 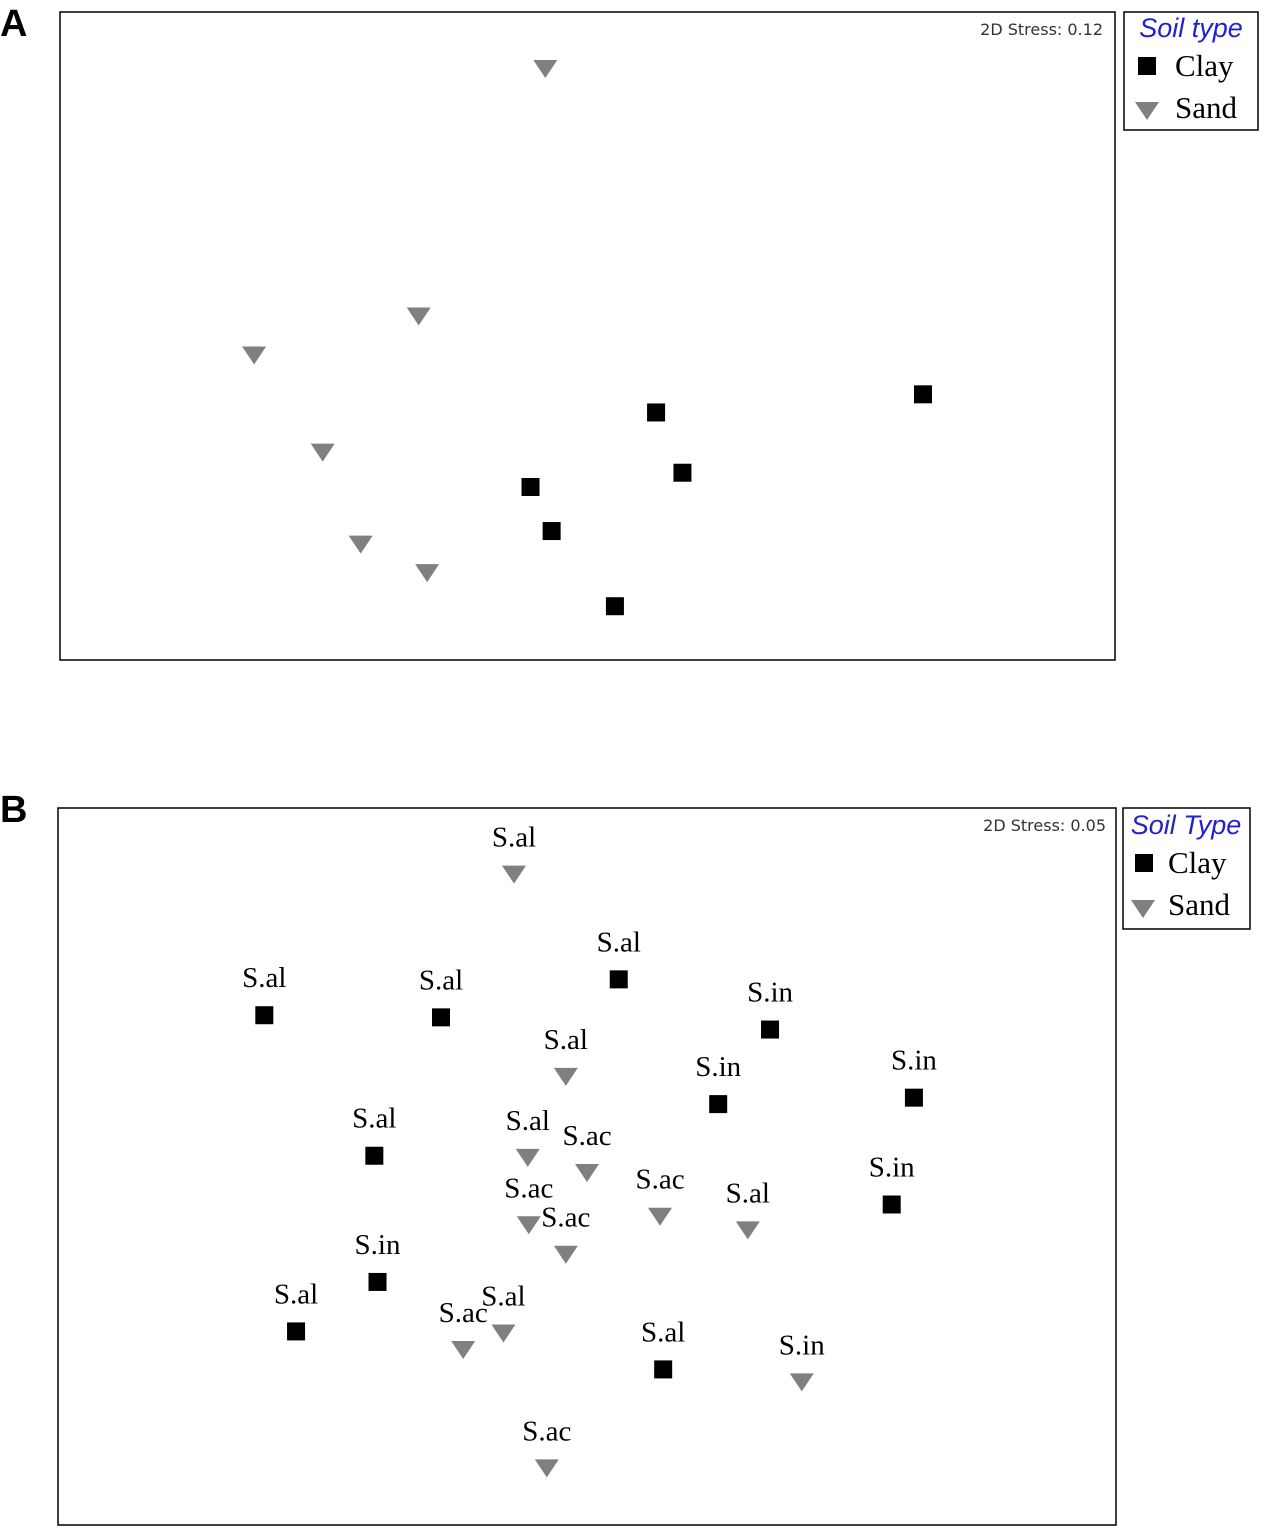 What do you see at coordinates (528, 1188) in the screenshot?
I see `panel-b-sand-point-label-5: S.ac` at bounding box center [528, 1188].